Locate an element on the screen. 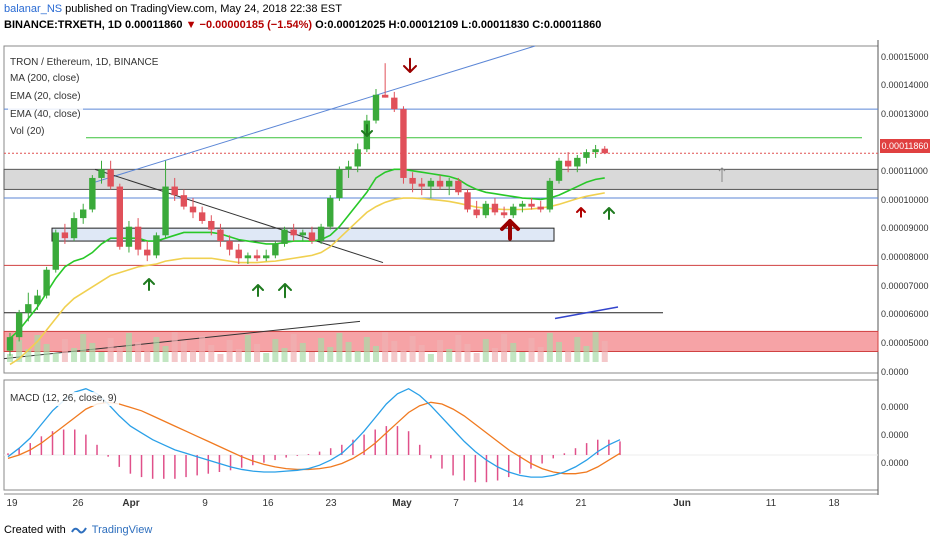  macd-tick: 0.0000 is located at coordinates (895, 407).